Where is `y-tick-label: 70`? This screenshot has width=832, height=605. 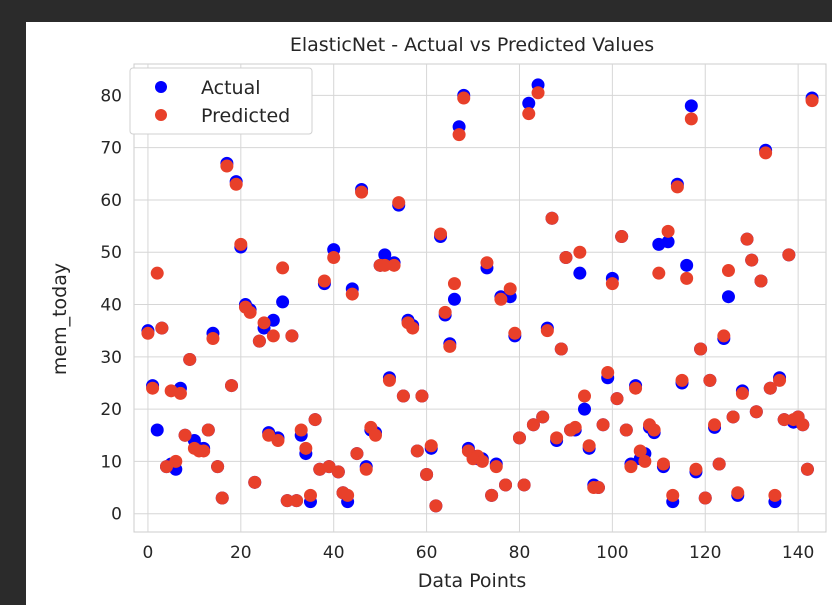 y-tick-label: 70 is located at coordinates (111, 149).